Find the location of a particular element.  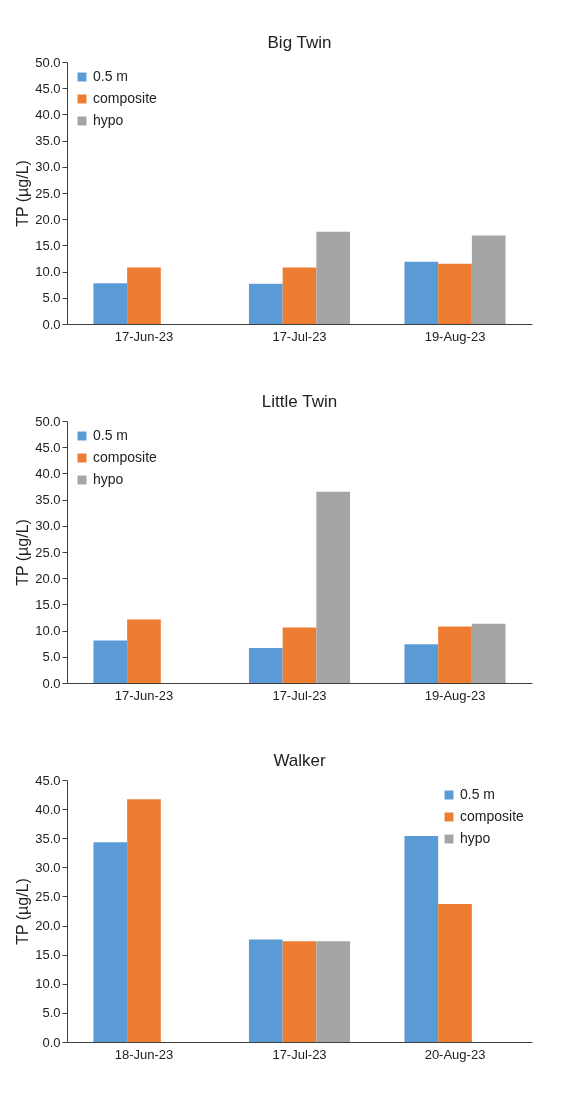

chart-title: Little Twin is located at coordinates (299, 401).